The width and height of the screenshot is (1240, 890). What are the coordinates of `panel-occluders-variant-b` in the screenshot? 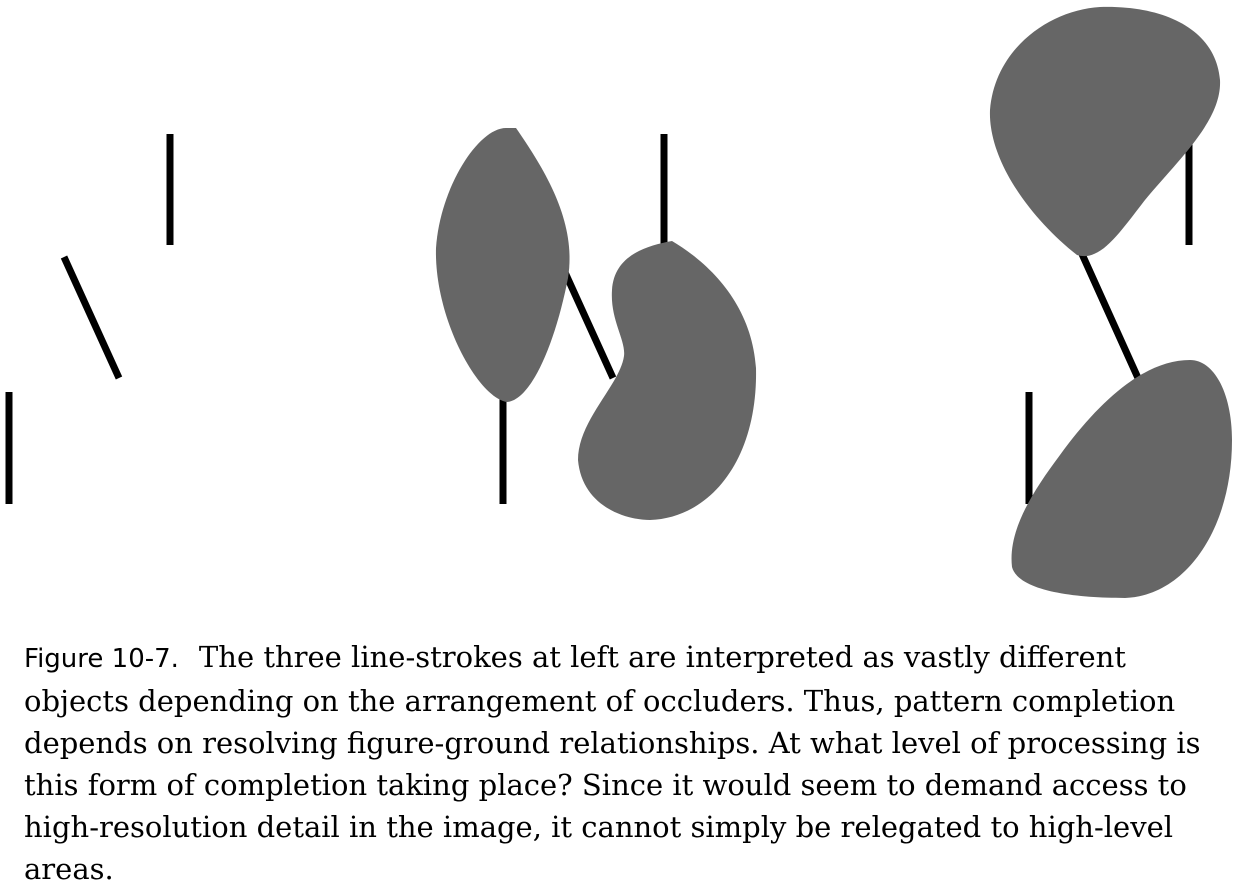 It's located at (1110, 302).